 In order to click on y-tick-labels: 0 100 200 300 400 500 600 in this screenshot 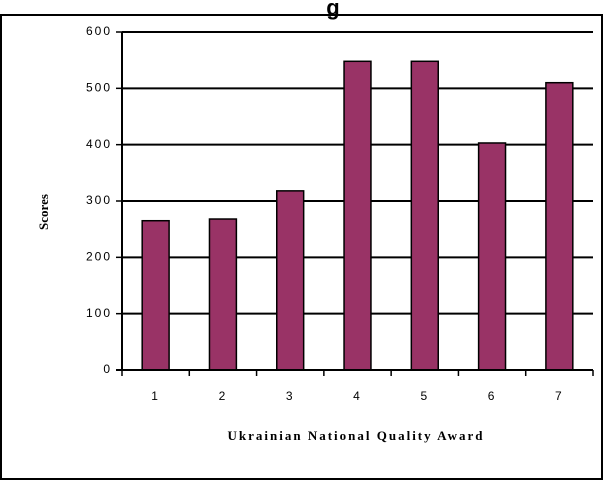, I will do `click(99, 200)`.